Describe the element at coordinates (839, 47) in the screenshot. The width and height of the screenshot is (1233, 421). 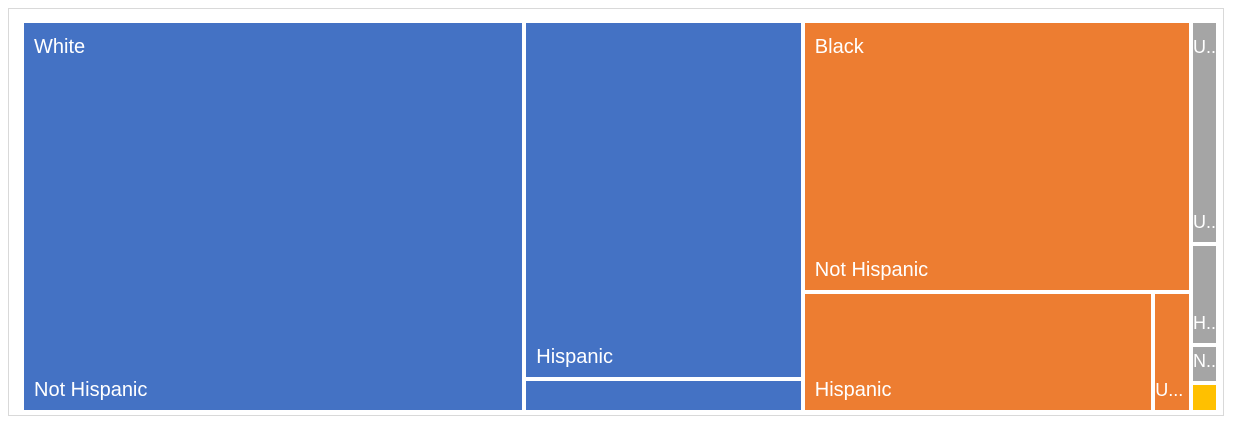
I see `group-label: Black` at that location.